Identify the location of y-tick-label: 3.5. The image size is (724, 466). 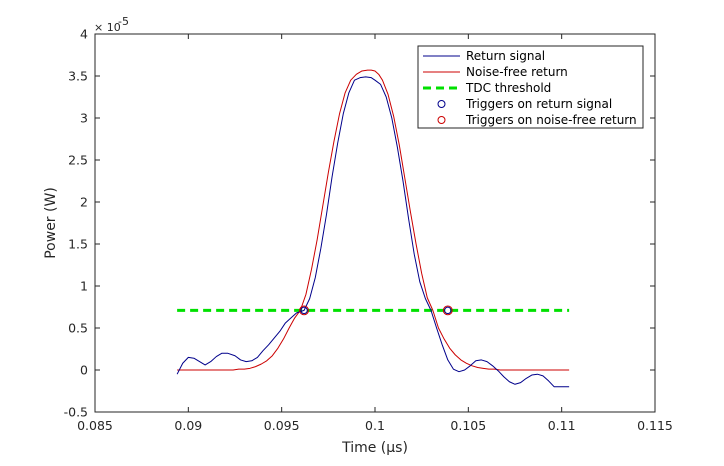
(78, 76).